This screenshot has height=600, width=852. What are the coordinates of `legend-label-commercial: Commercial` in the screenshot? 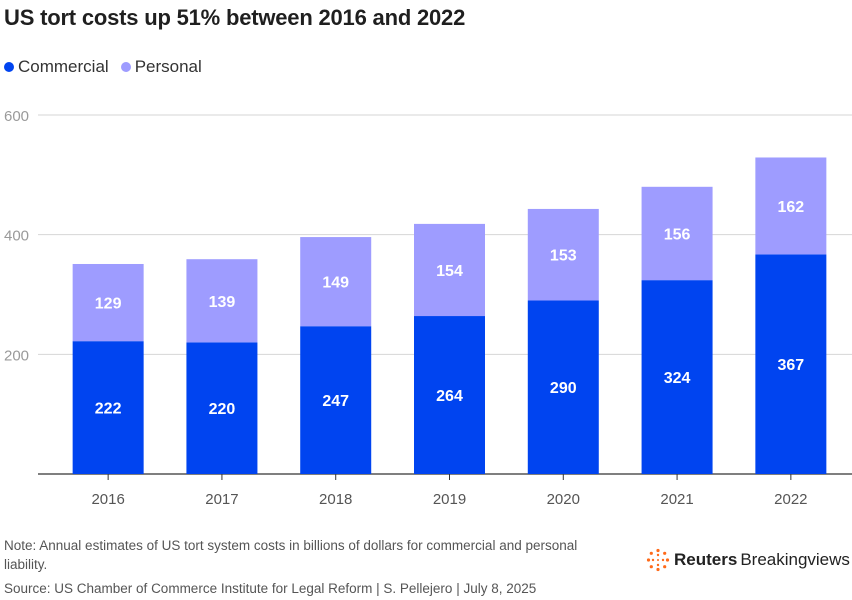 It's located at (63, 66).